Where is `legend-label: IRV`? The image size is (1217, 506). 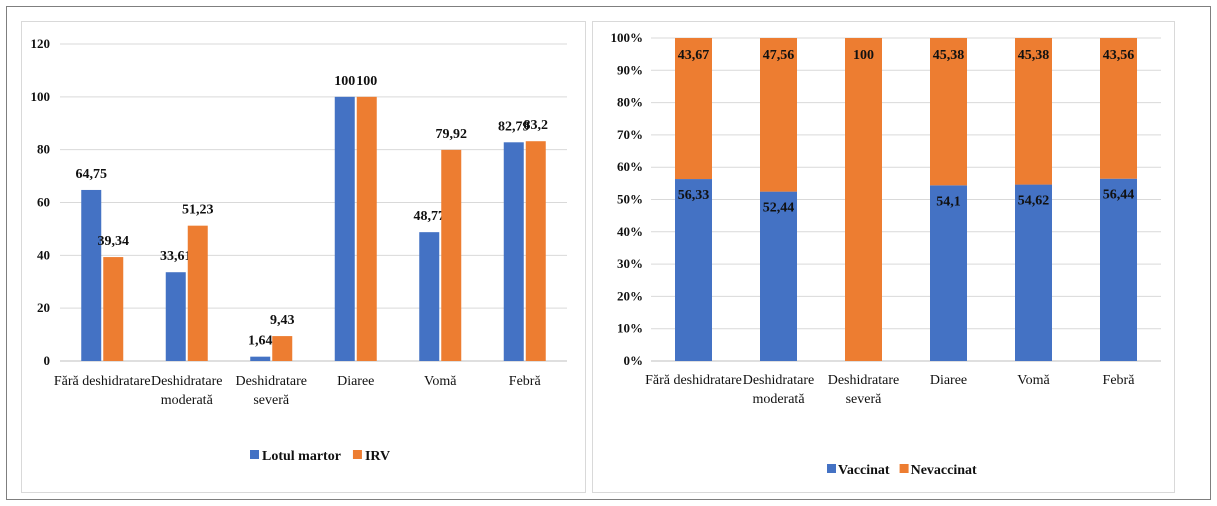 legend-label: IRV is located at coordinates (377, 456).